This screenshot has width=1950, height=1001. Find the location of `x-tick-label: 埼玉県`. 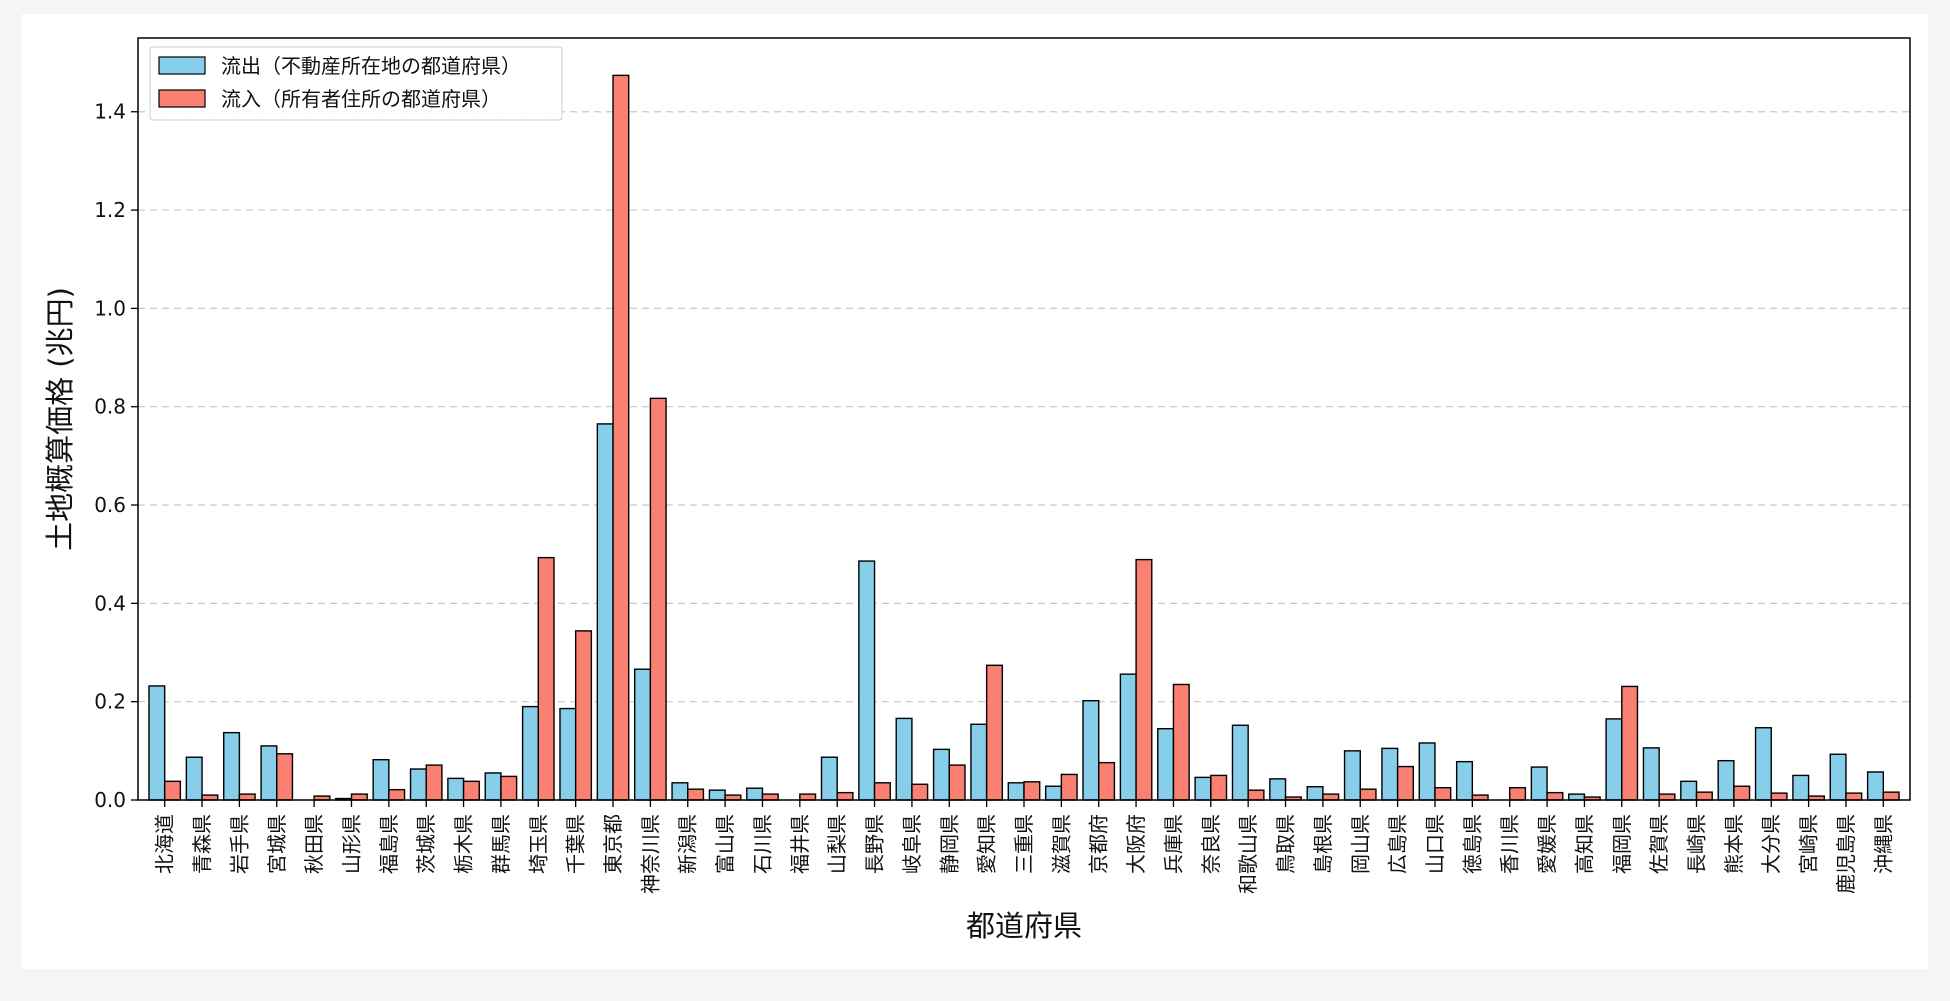

x-tick-label: 埼玉県 is located at coordinates (538, 844).